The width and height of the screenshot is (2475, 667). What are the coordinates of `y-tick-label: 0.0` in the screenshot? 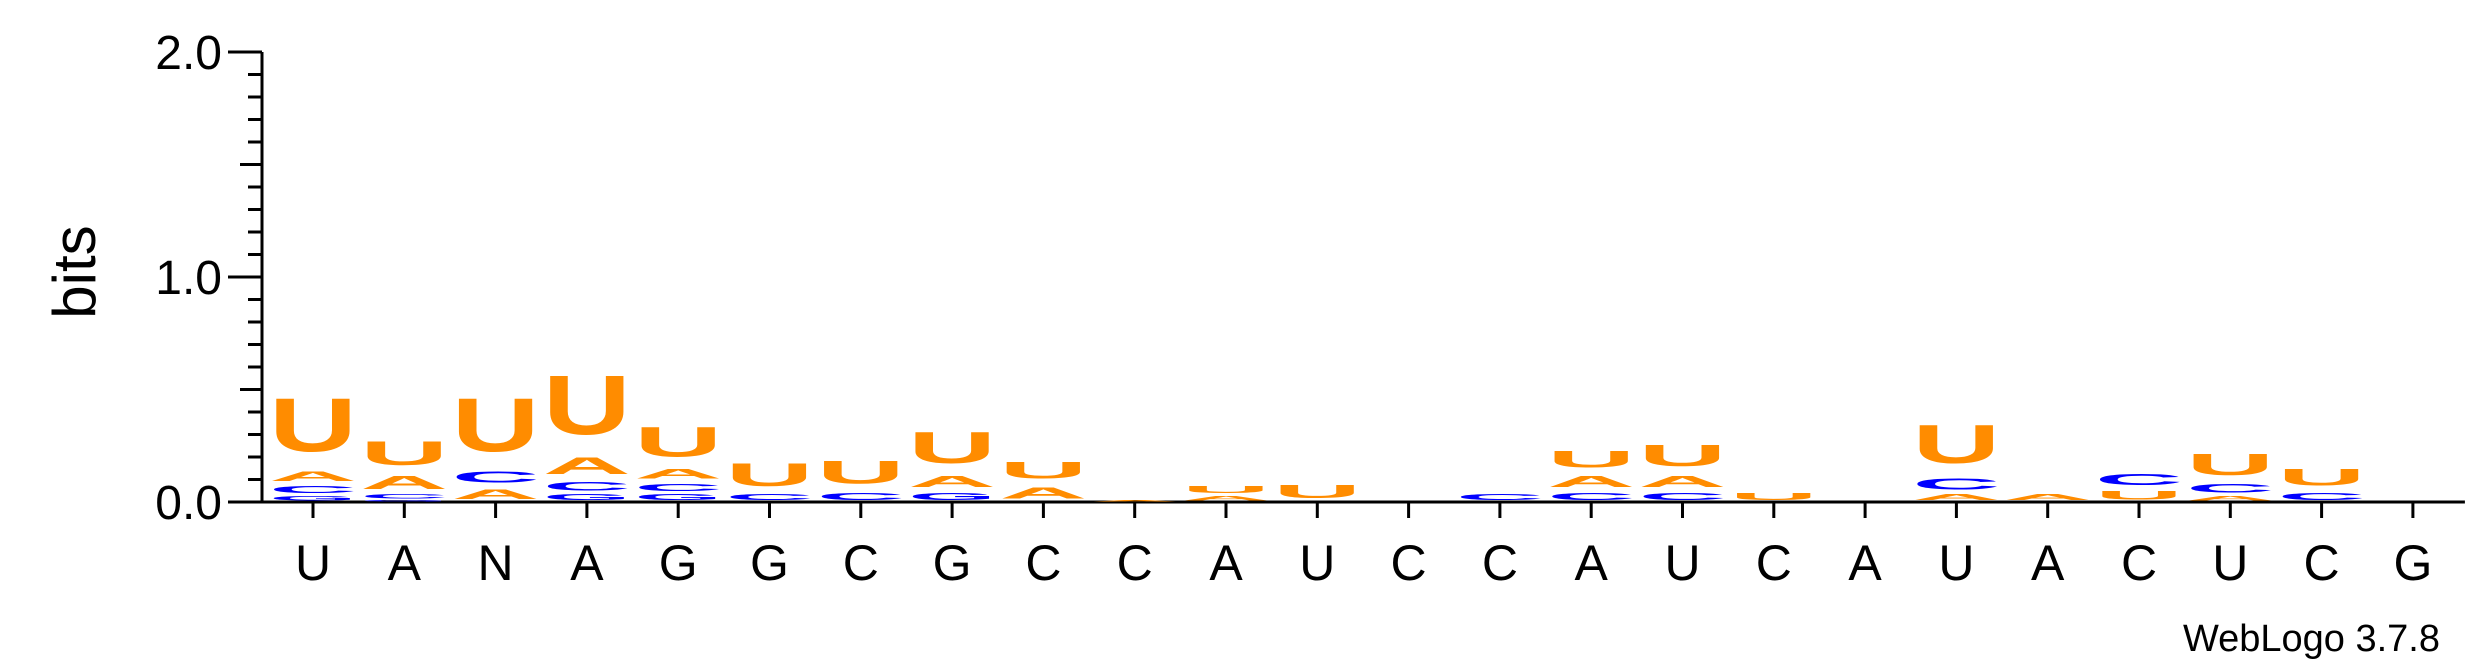 It's located at (188, 503).